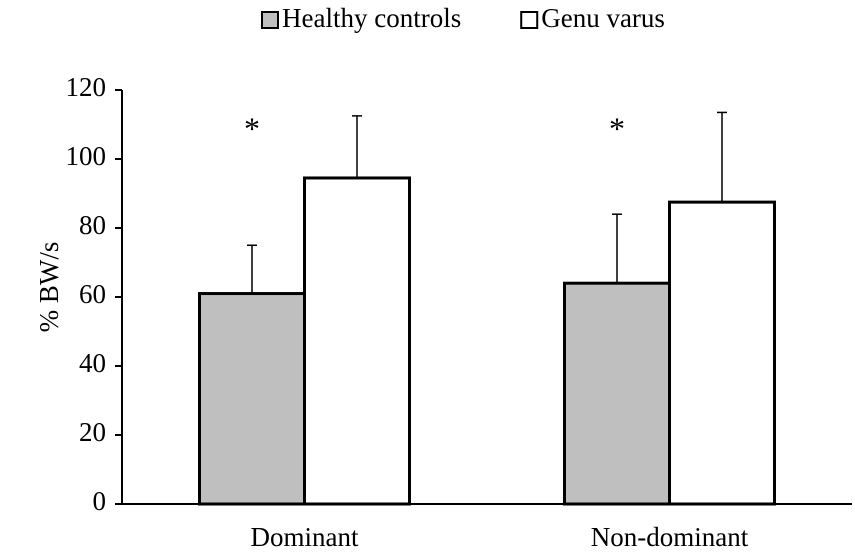  I want to click on legend-label: Genu varus, so click(603, 18).